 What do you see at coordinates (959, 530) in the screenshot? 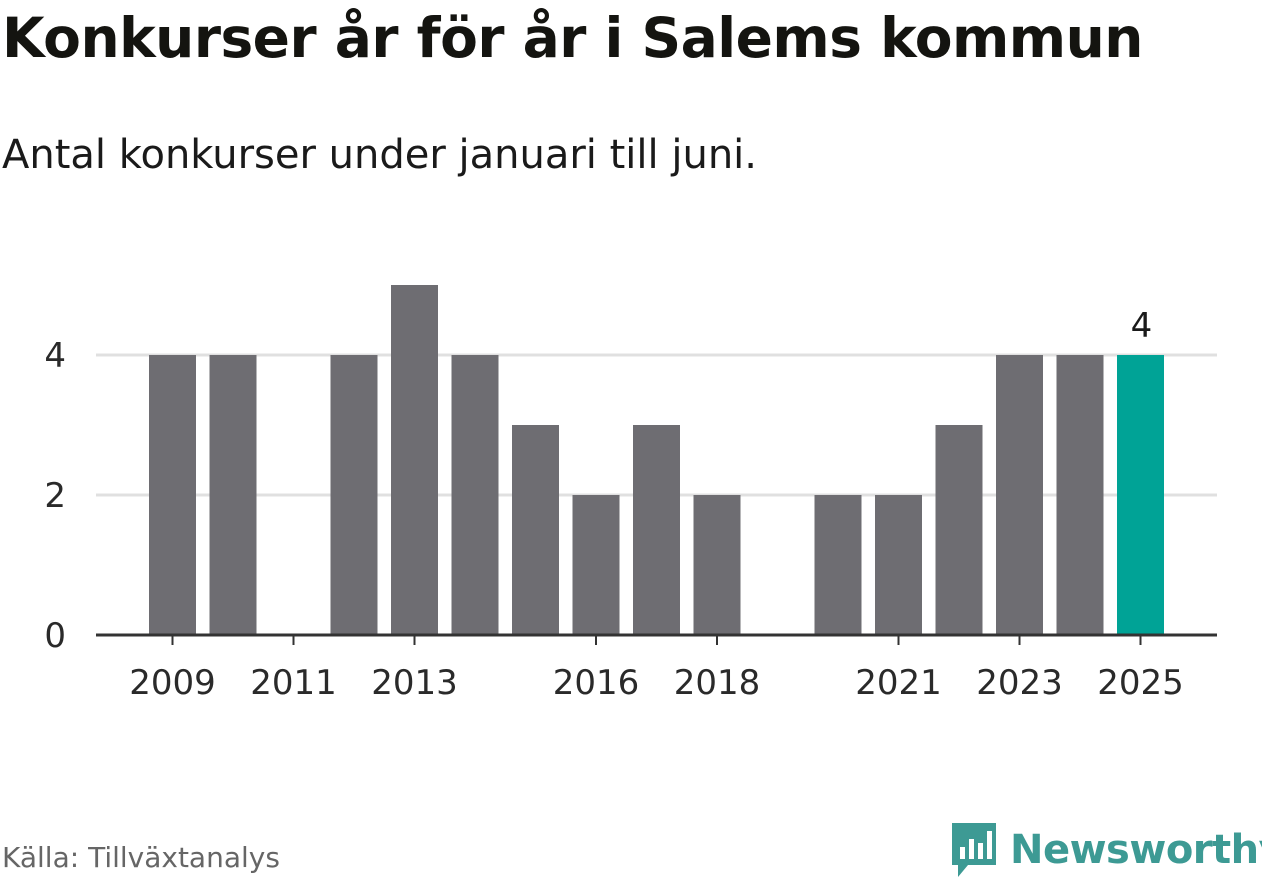
I see `bar-2022` at bounding box center [959, 530].